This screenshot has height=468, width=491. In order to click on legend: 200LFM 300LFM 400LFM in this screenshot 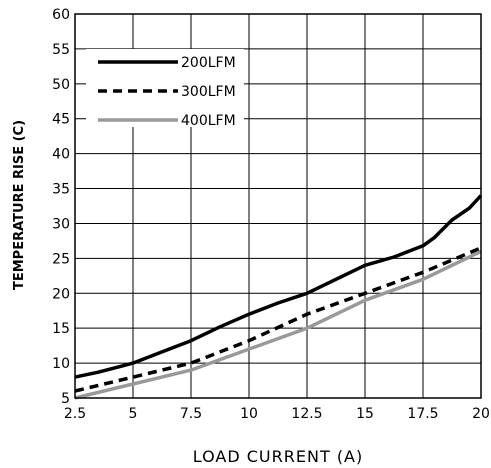, I will do `click(165, 89)`.